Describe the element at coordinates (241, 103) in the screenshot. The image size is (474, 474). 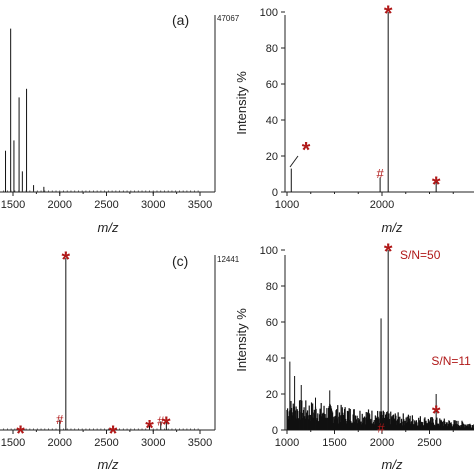
I see `y-axis-label-b: Intensity %` at that location.